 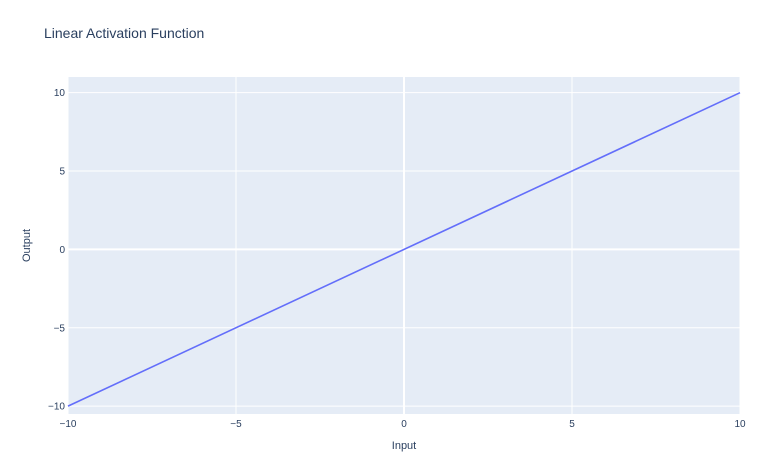 I want to click on x-tick-label: 5, so click(x=572, y=424).